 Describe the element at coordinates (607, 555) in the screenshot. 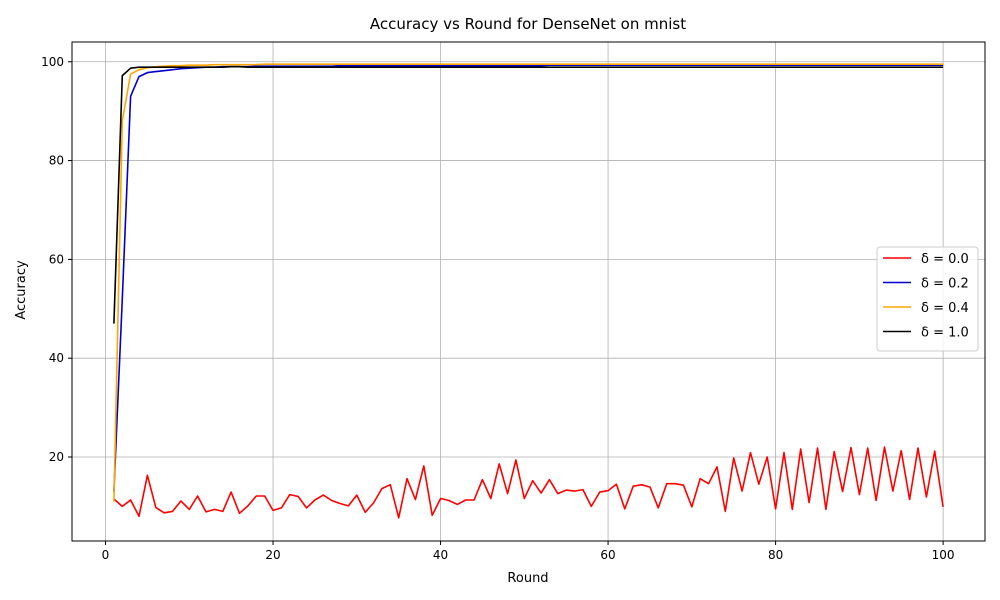

I see `x-tick-label: 60` at that location.